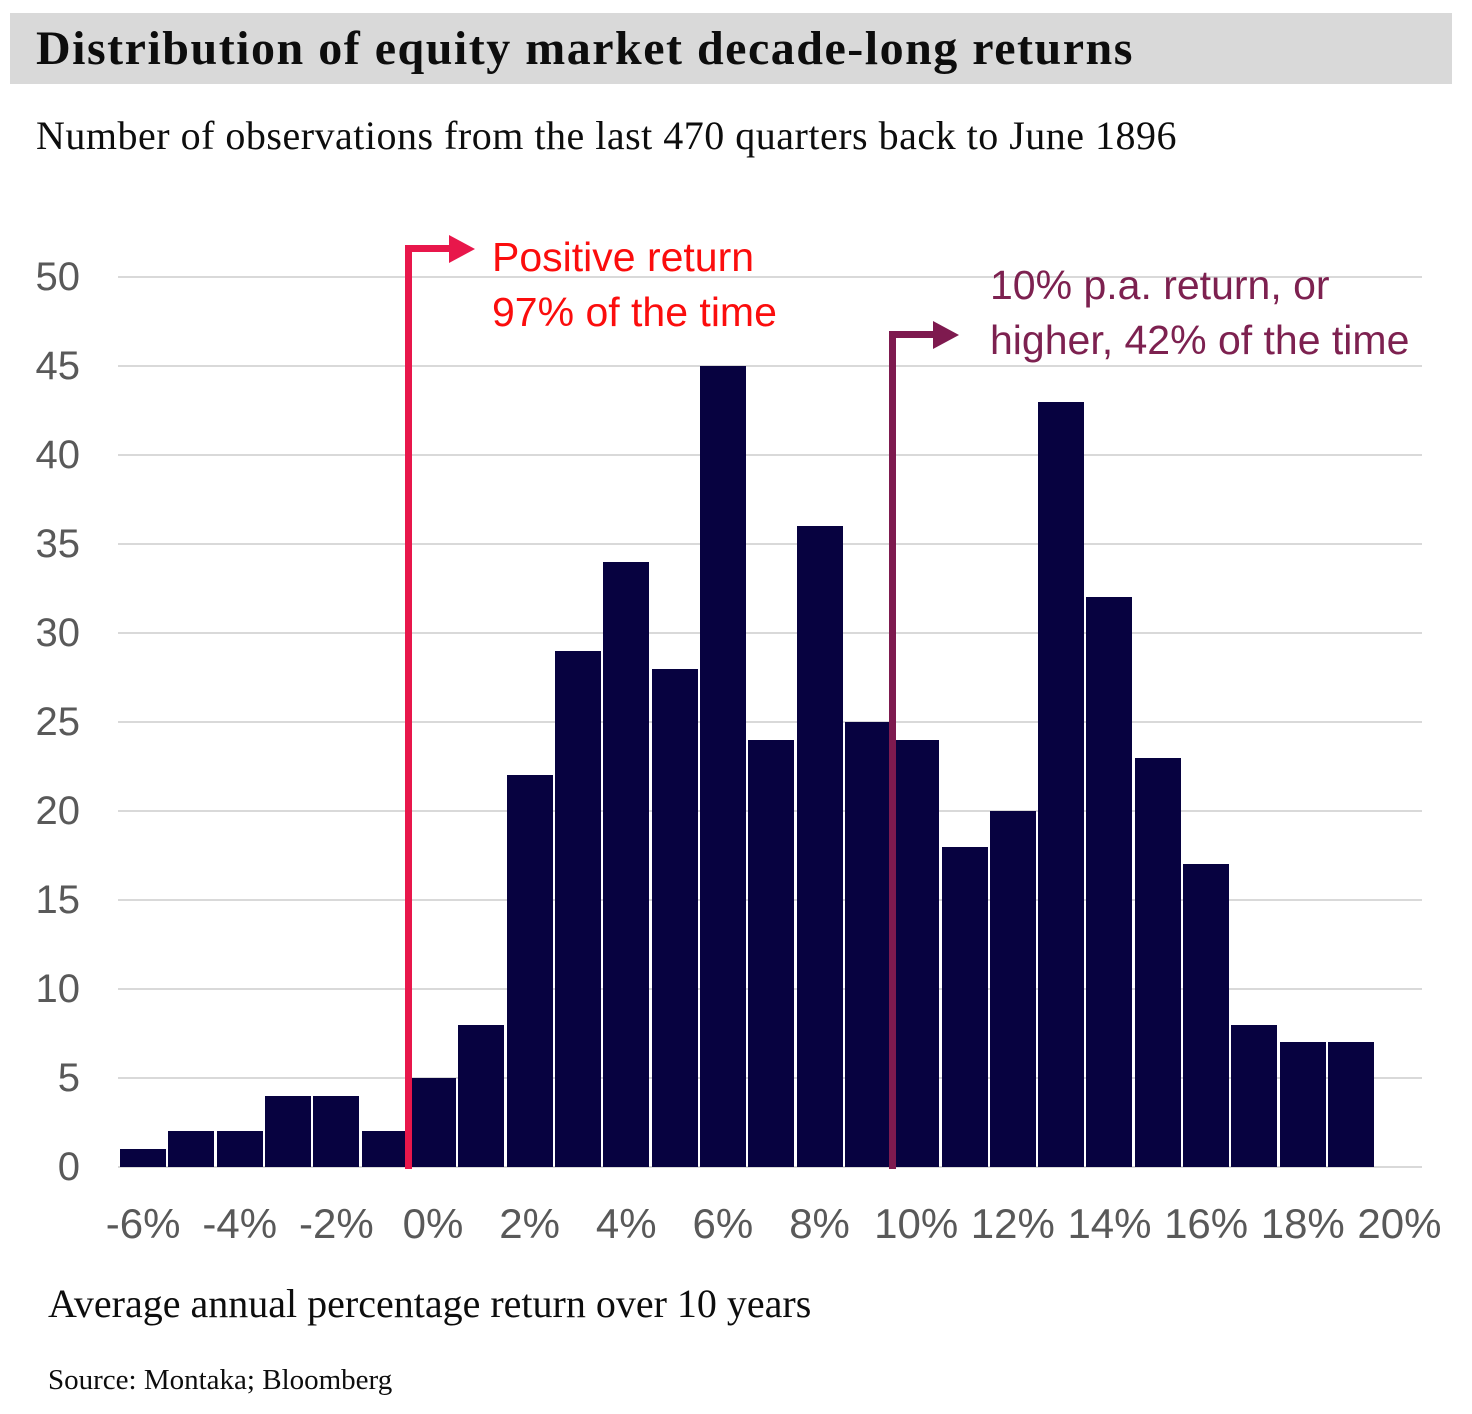 The height and width of the screenshot is (1414, 1472). What do you see at coordinates (945, 334) in the screenshot?
I see `ten-percent-return-arrow-icon` at bounding box center [945, 334].